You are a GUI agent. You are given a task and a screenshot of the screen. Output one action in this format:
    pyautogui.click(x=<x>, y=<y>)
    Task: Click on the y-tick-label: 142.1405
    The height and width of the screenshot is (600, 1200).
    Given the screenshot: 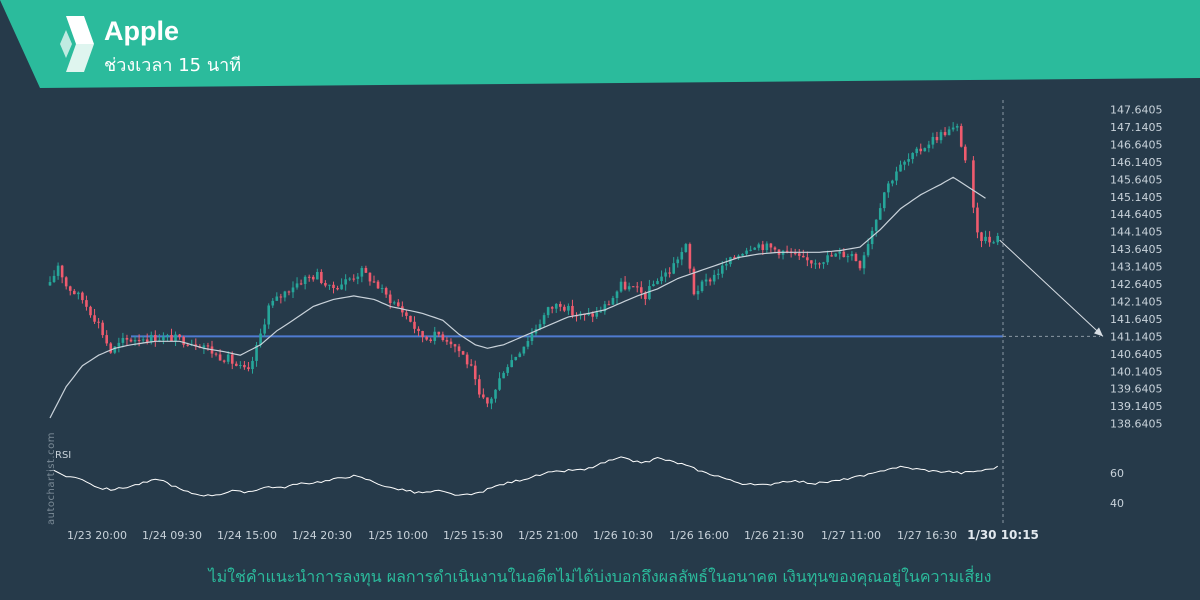 What is the action you would take?
    pyautogui.click(x=1136, y=301)
    